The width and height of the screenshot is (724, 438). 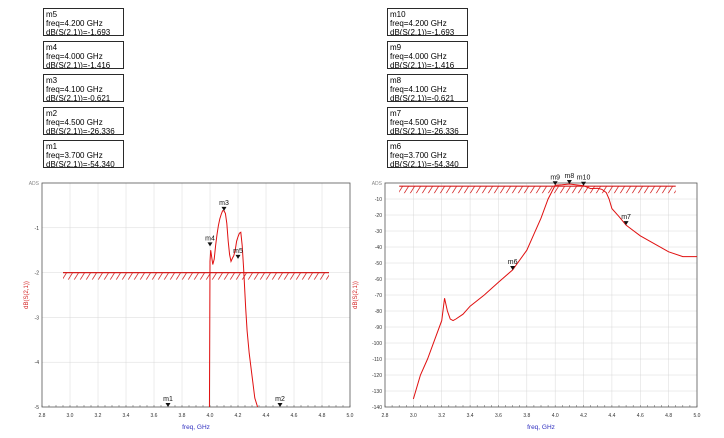 What do you see at coordinates (378, 200) in the screenshot?
I see `y-tick-label: -10` at bounding box center [378, 200].